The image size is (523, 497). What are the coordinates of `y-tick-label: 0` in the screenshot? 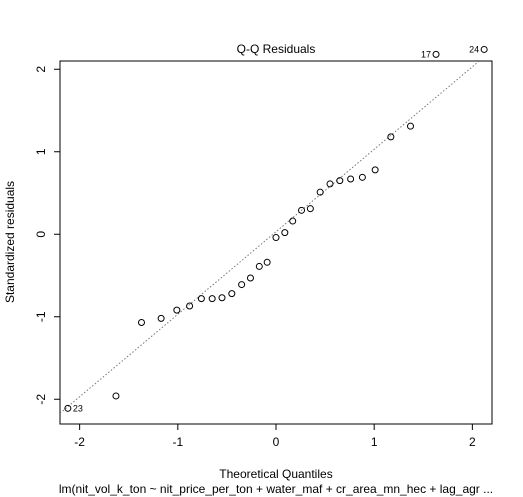 It's located at (41, 234).